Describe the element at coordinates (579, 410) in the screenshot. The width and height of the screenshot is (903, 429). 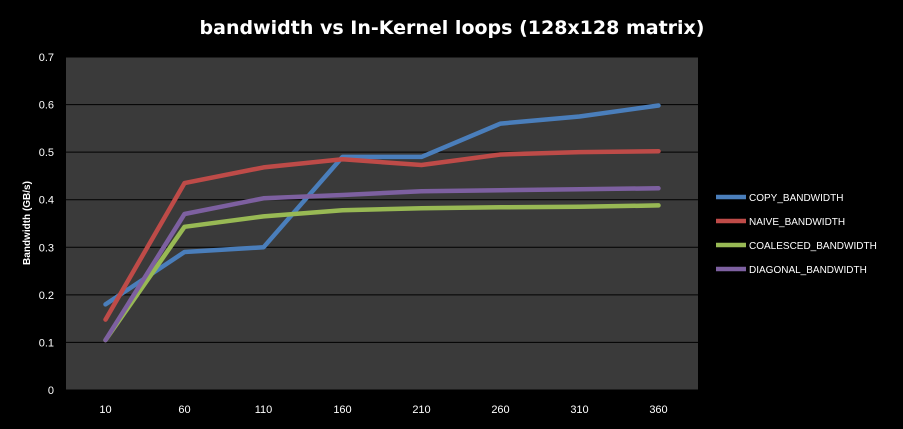
I see `x-tick-label: 310` at that location.